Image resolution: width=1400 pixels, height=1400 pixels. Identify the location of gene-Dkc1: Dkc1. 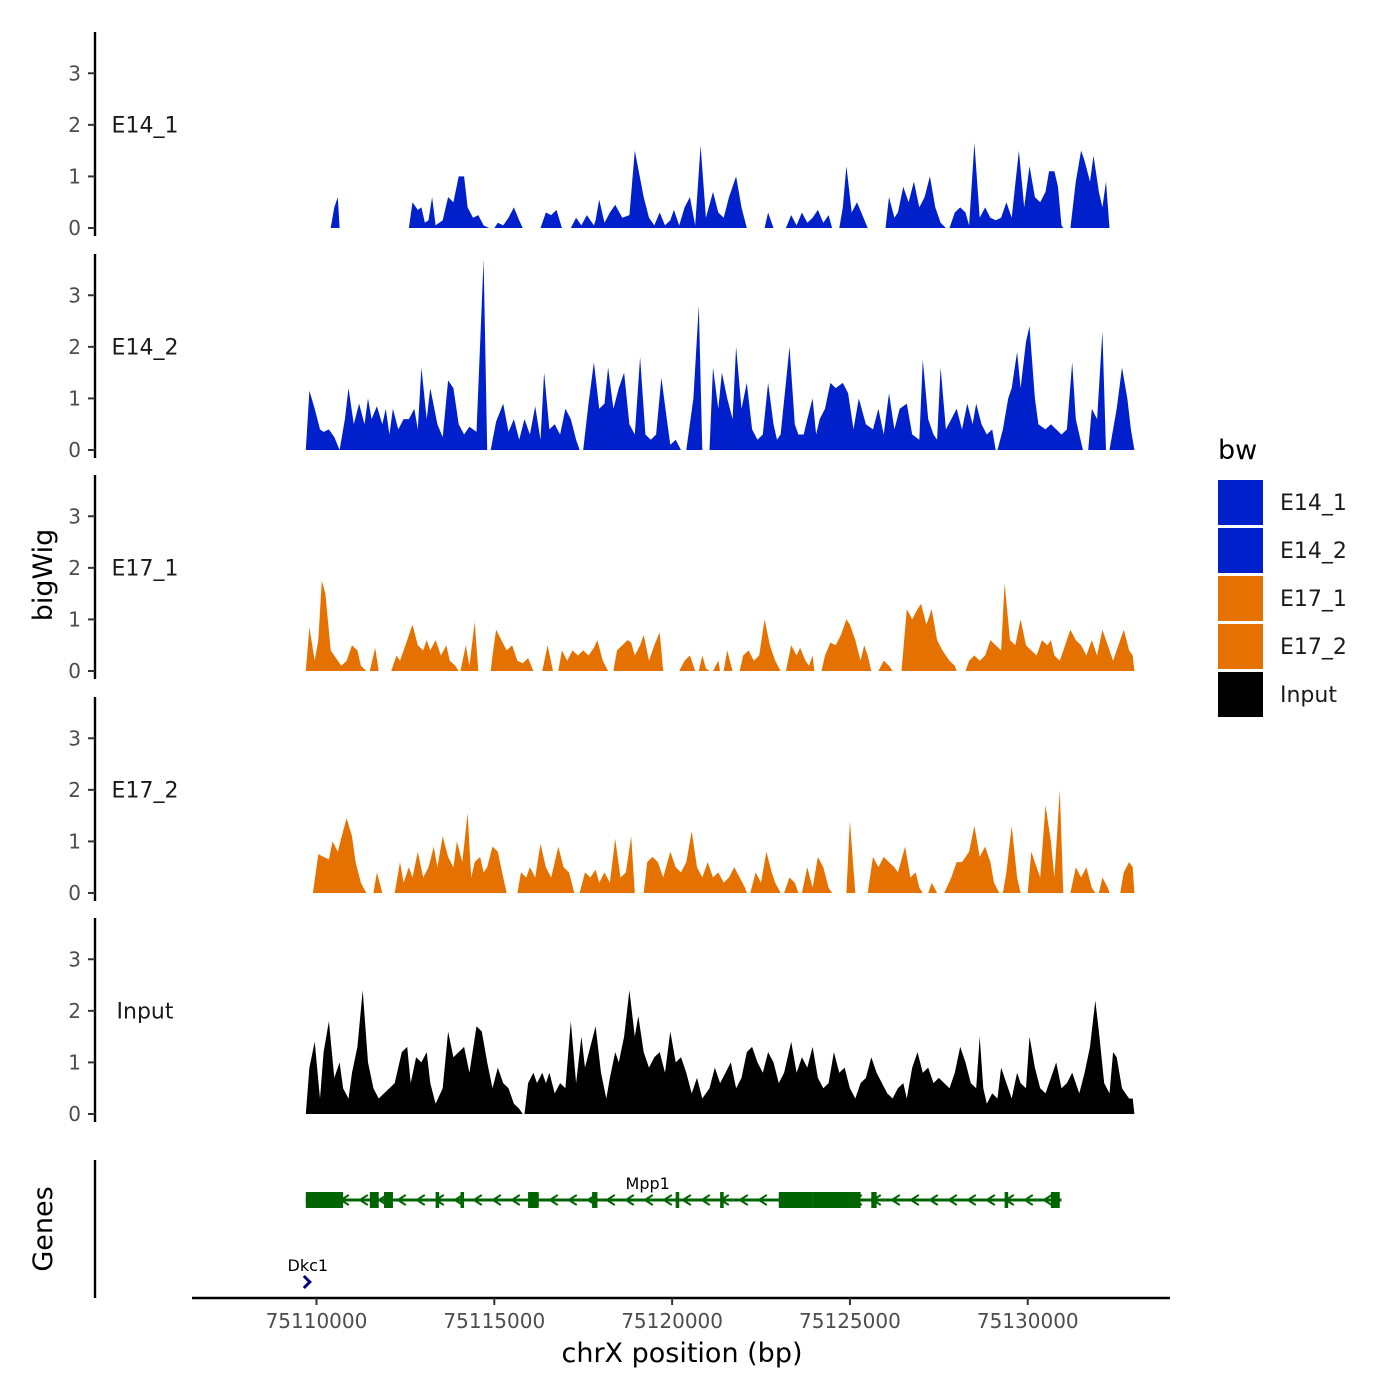
(308, 1273).